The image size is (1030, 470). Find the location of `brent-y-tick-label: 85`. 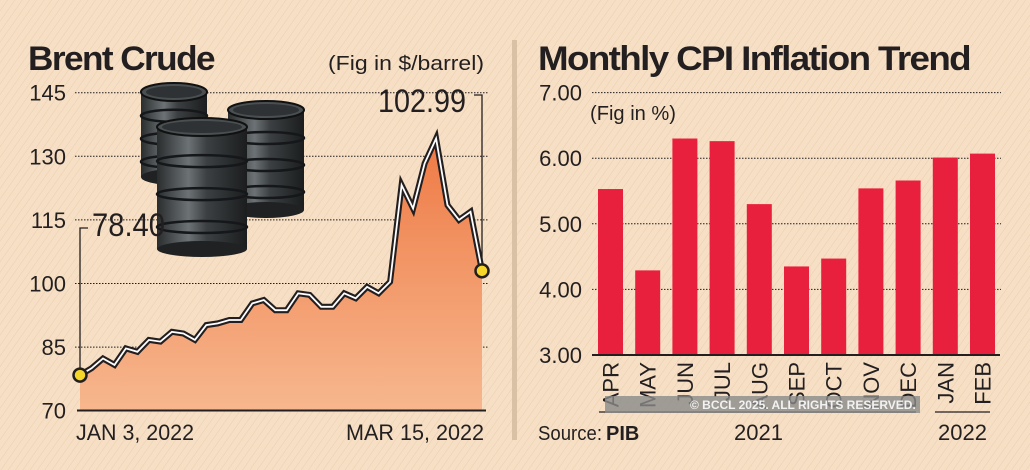

brent-y-tick-label: 85 is located at coordinates (54, 347).